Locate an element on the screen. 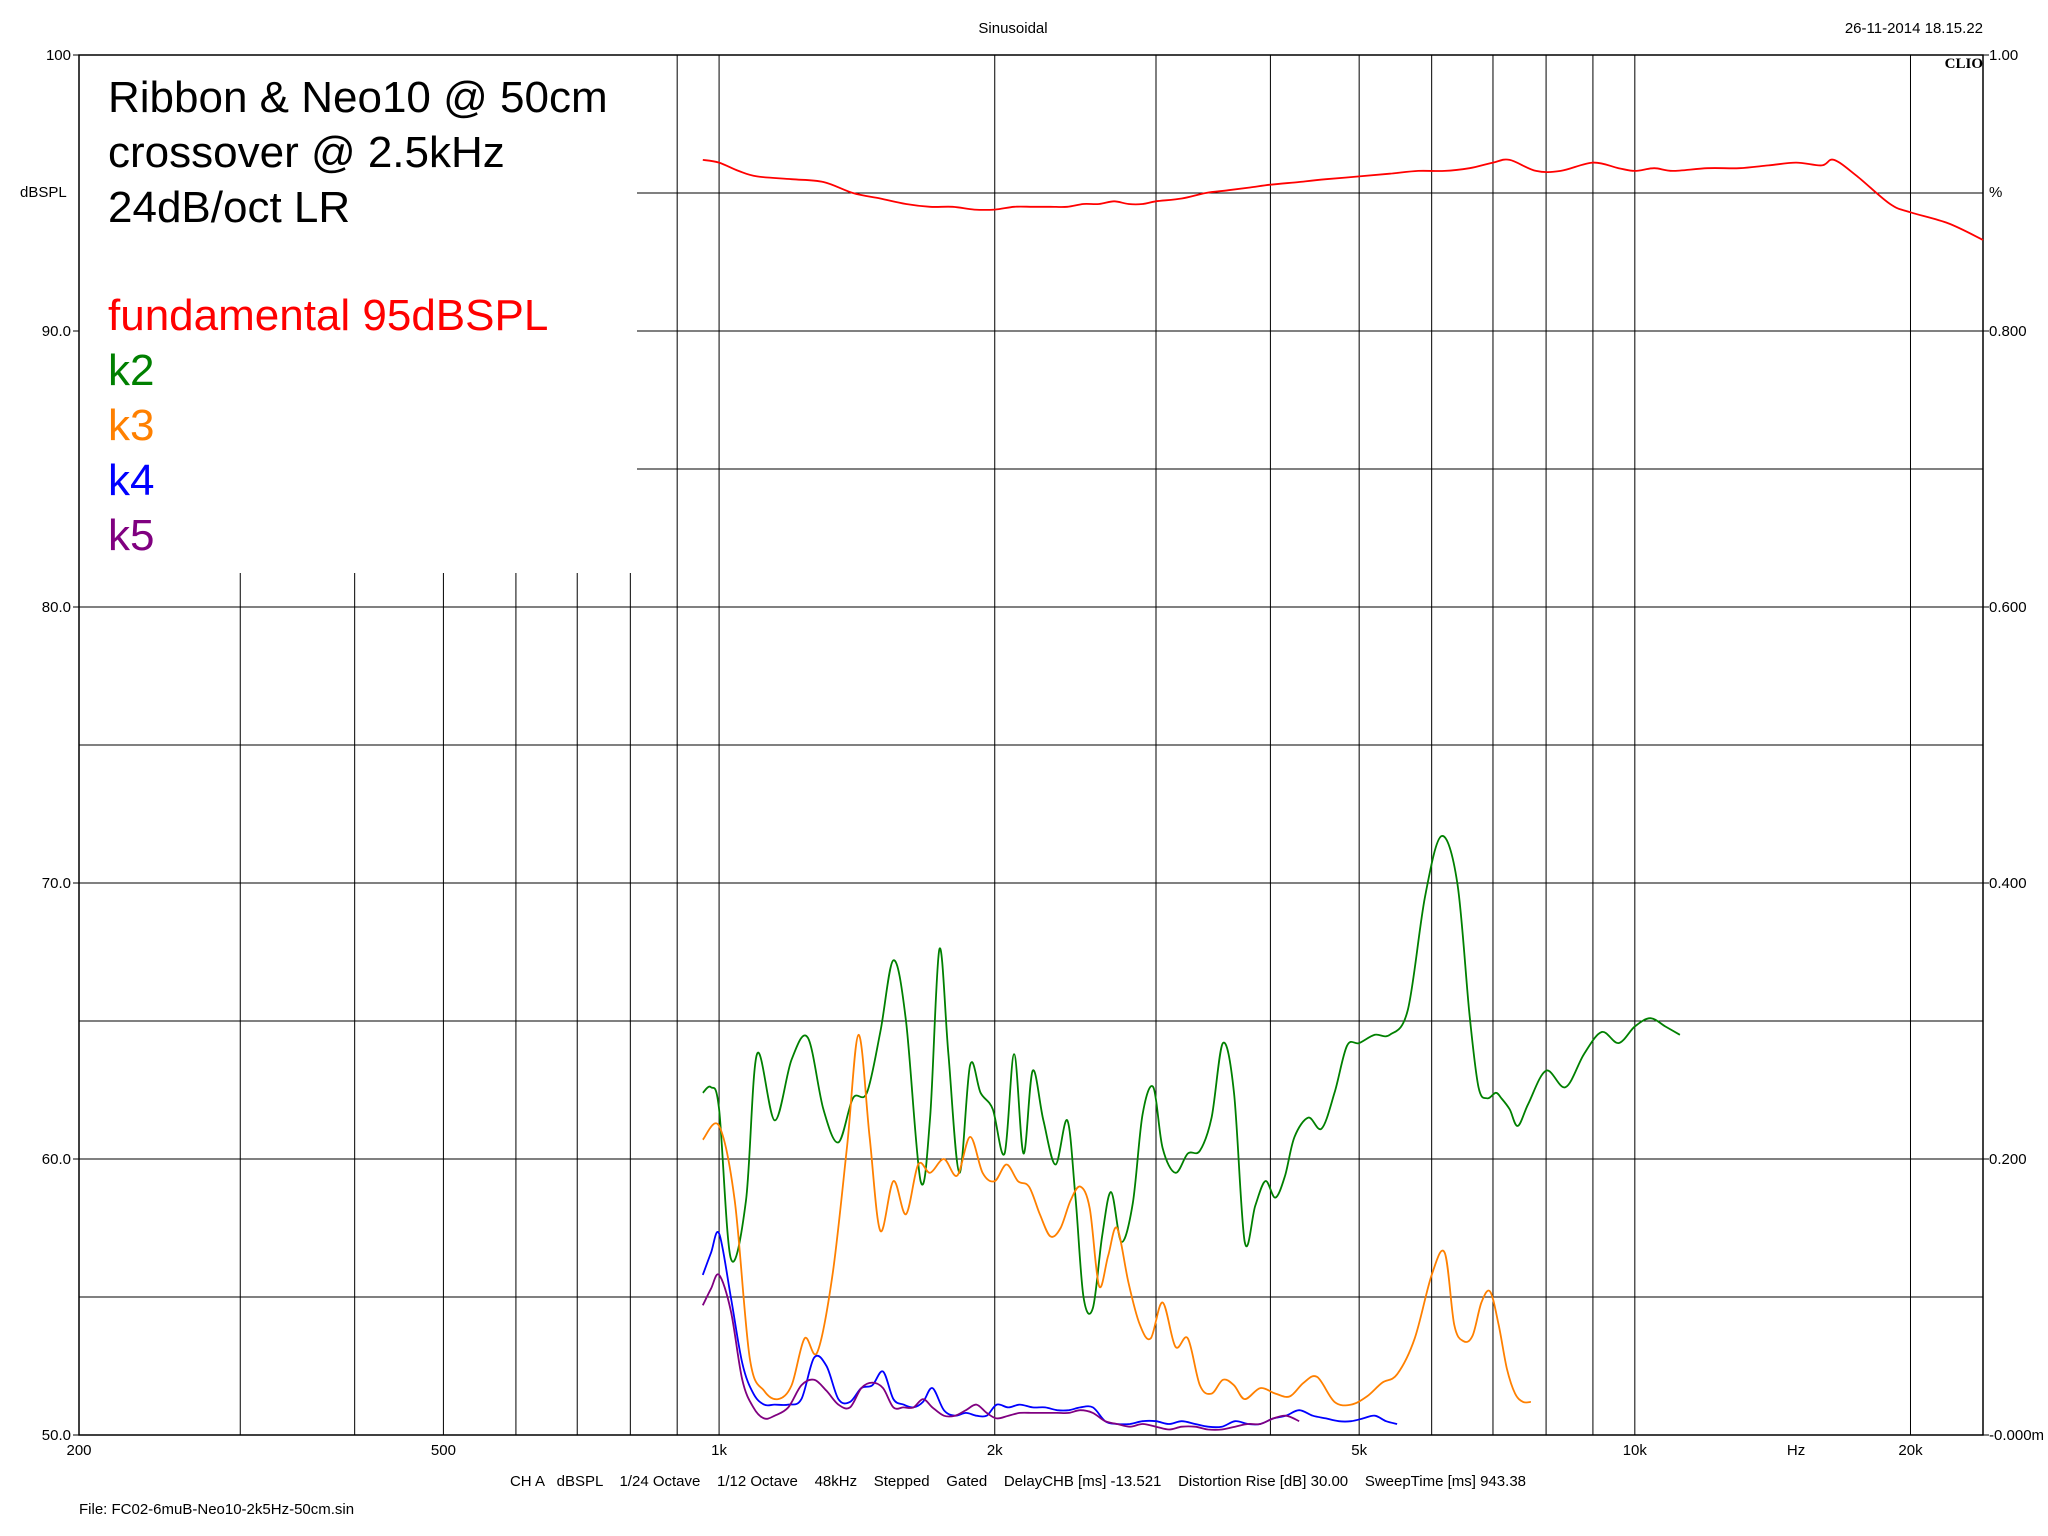 The image size is (2048, 1536). series-line-k2 is located at coordinates (1191, 1075).